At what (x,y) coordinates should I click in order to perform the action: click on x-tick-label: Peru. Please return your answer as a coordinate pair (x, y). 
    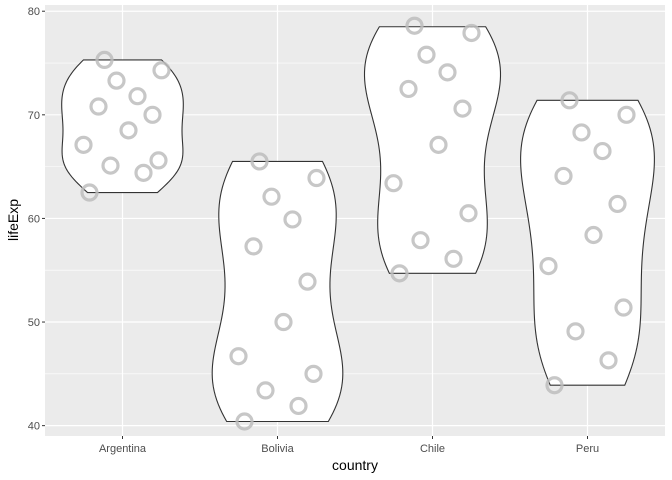
    Looking at the image, I should click on (587, 449).